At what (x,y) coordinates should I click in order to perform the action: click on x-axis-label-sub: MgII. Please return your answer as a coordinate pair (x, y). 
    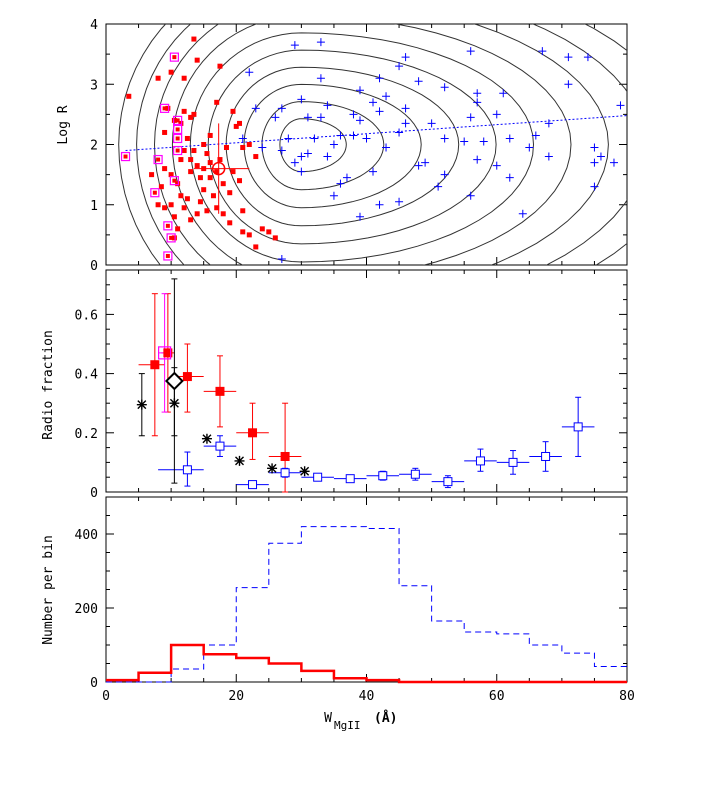
    Looking at the image, I should click on (347, 725).